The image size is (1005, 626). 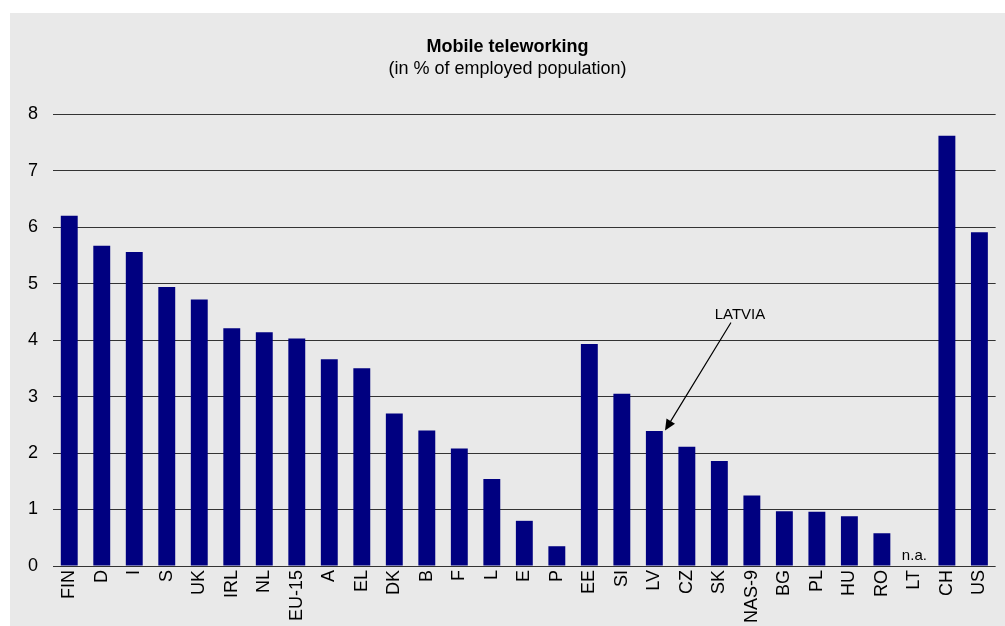 What do you see at coordinates (685, 582) in the screenshot?
I see `x-tick-label: CZ` at bounding box center [685, 582].